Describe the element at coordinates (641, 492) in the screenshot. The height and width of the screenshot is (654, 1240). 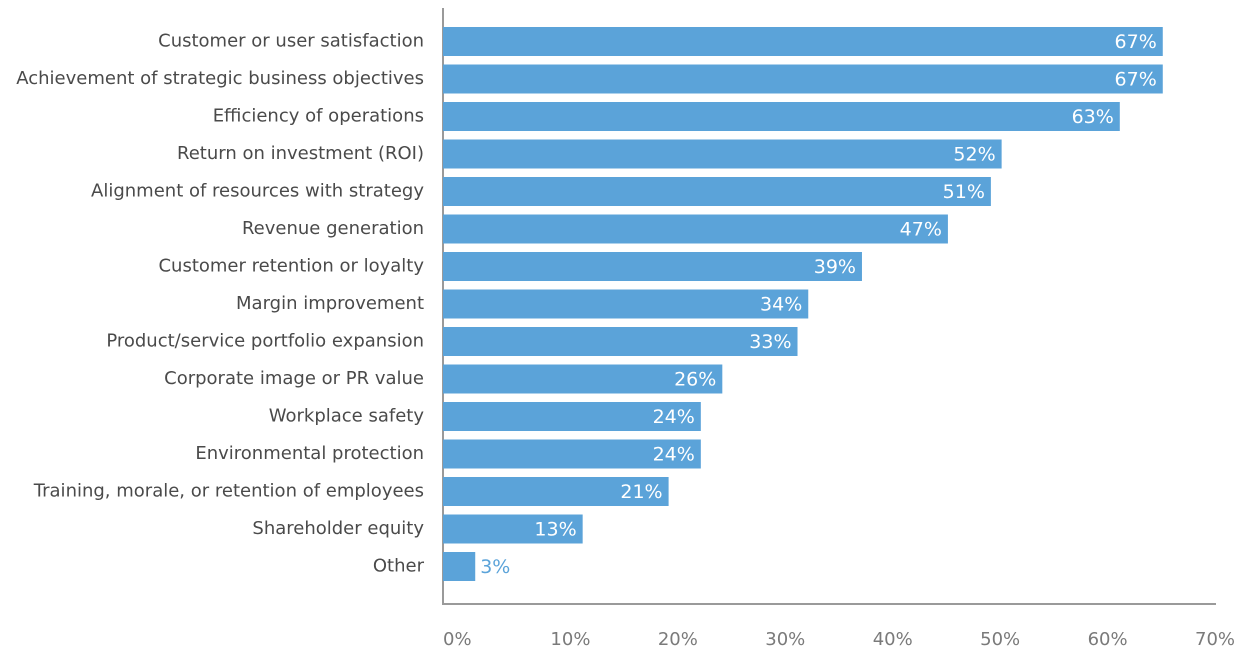
I see `value-label: 21%` at that location.